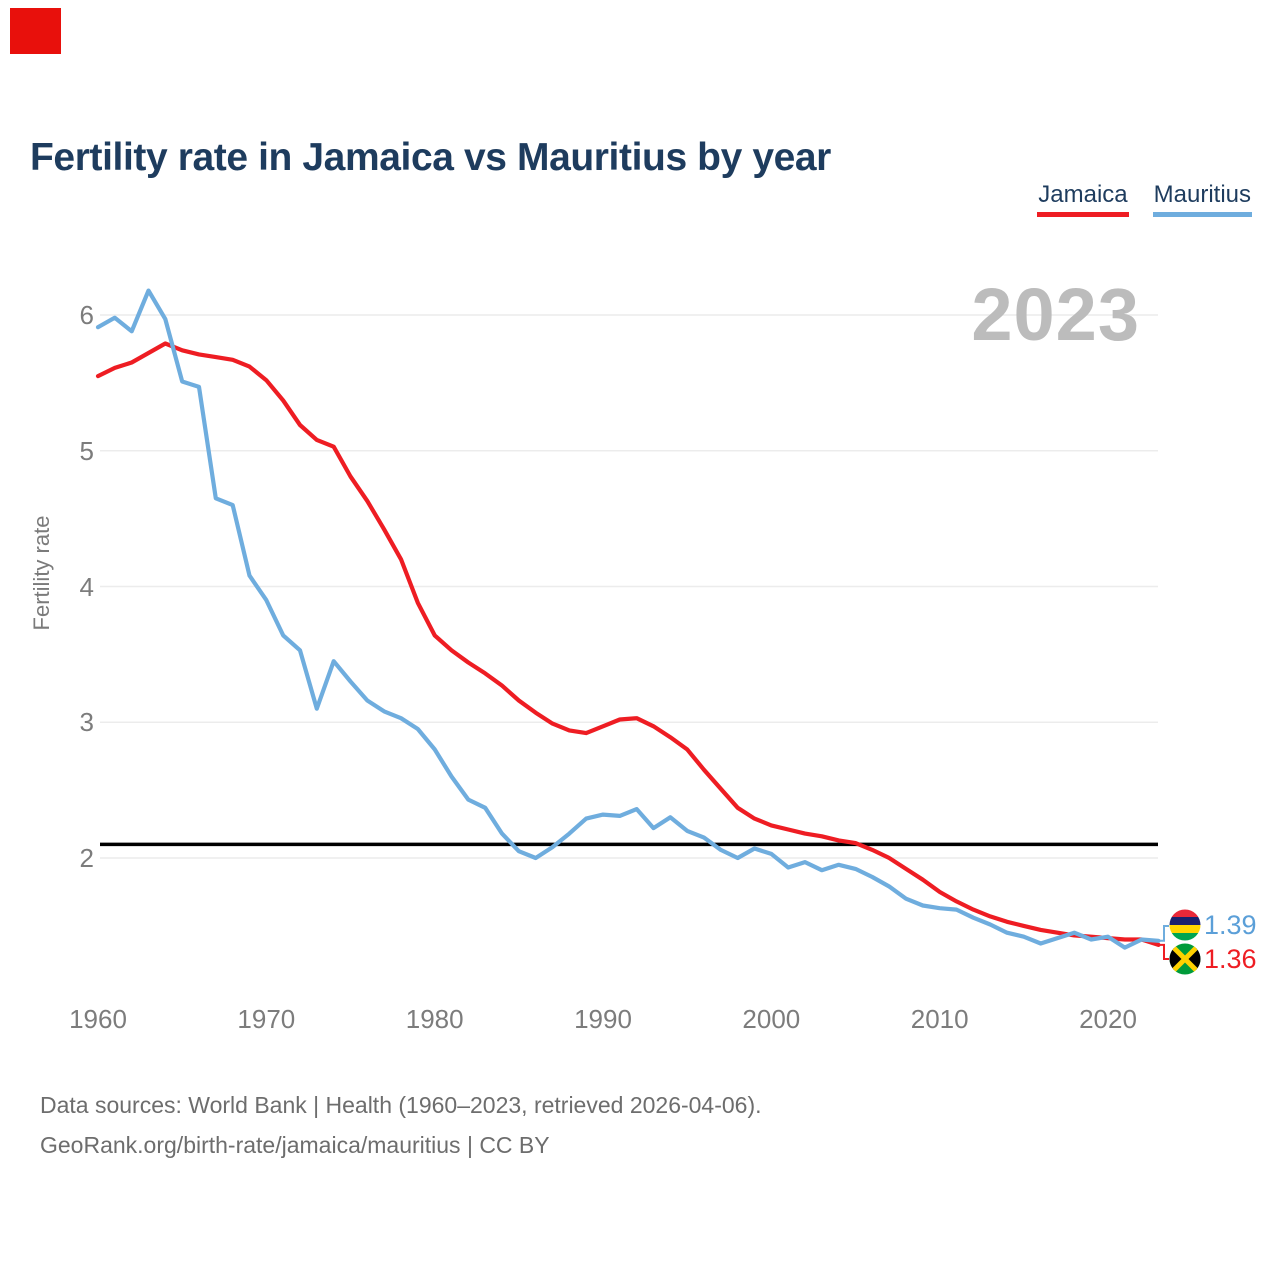 Image resolution: width=1280 pixels, height=1280 pixels. What do you see at coordinates (434, 1019) in the screenshot?
I see `x-tick-label-1980: 1980` at bounding box center [434, 1019].